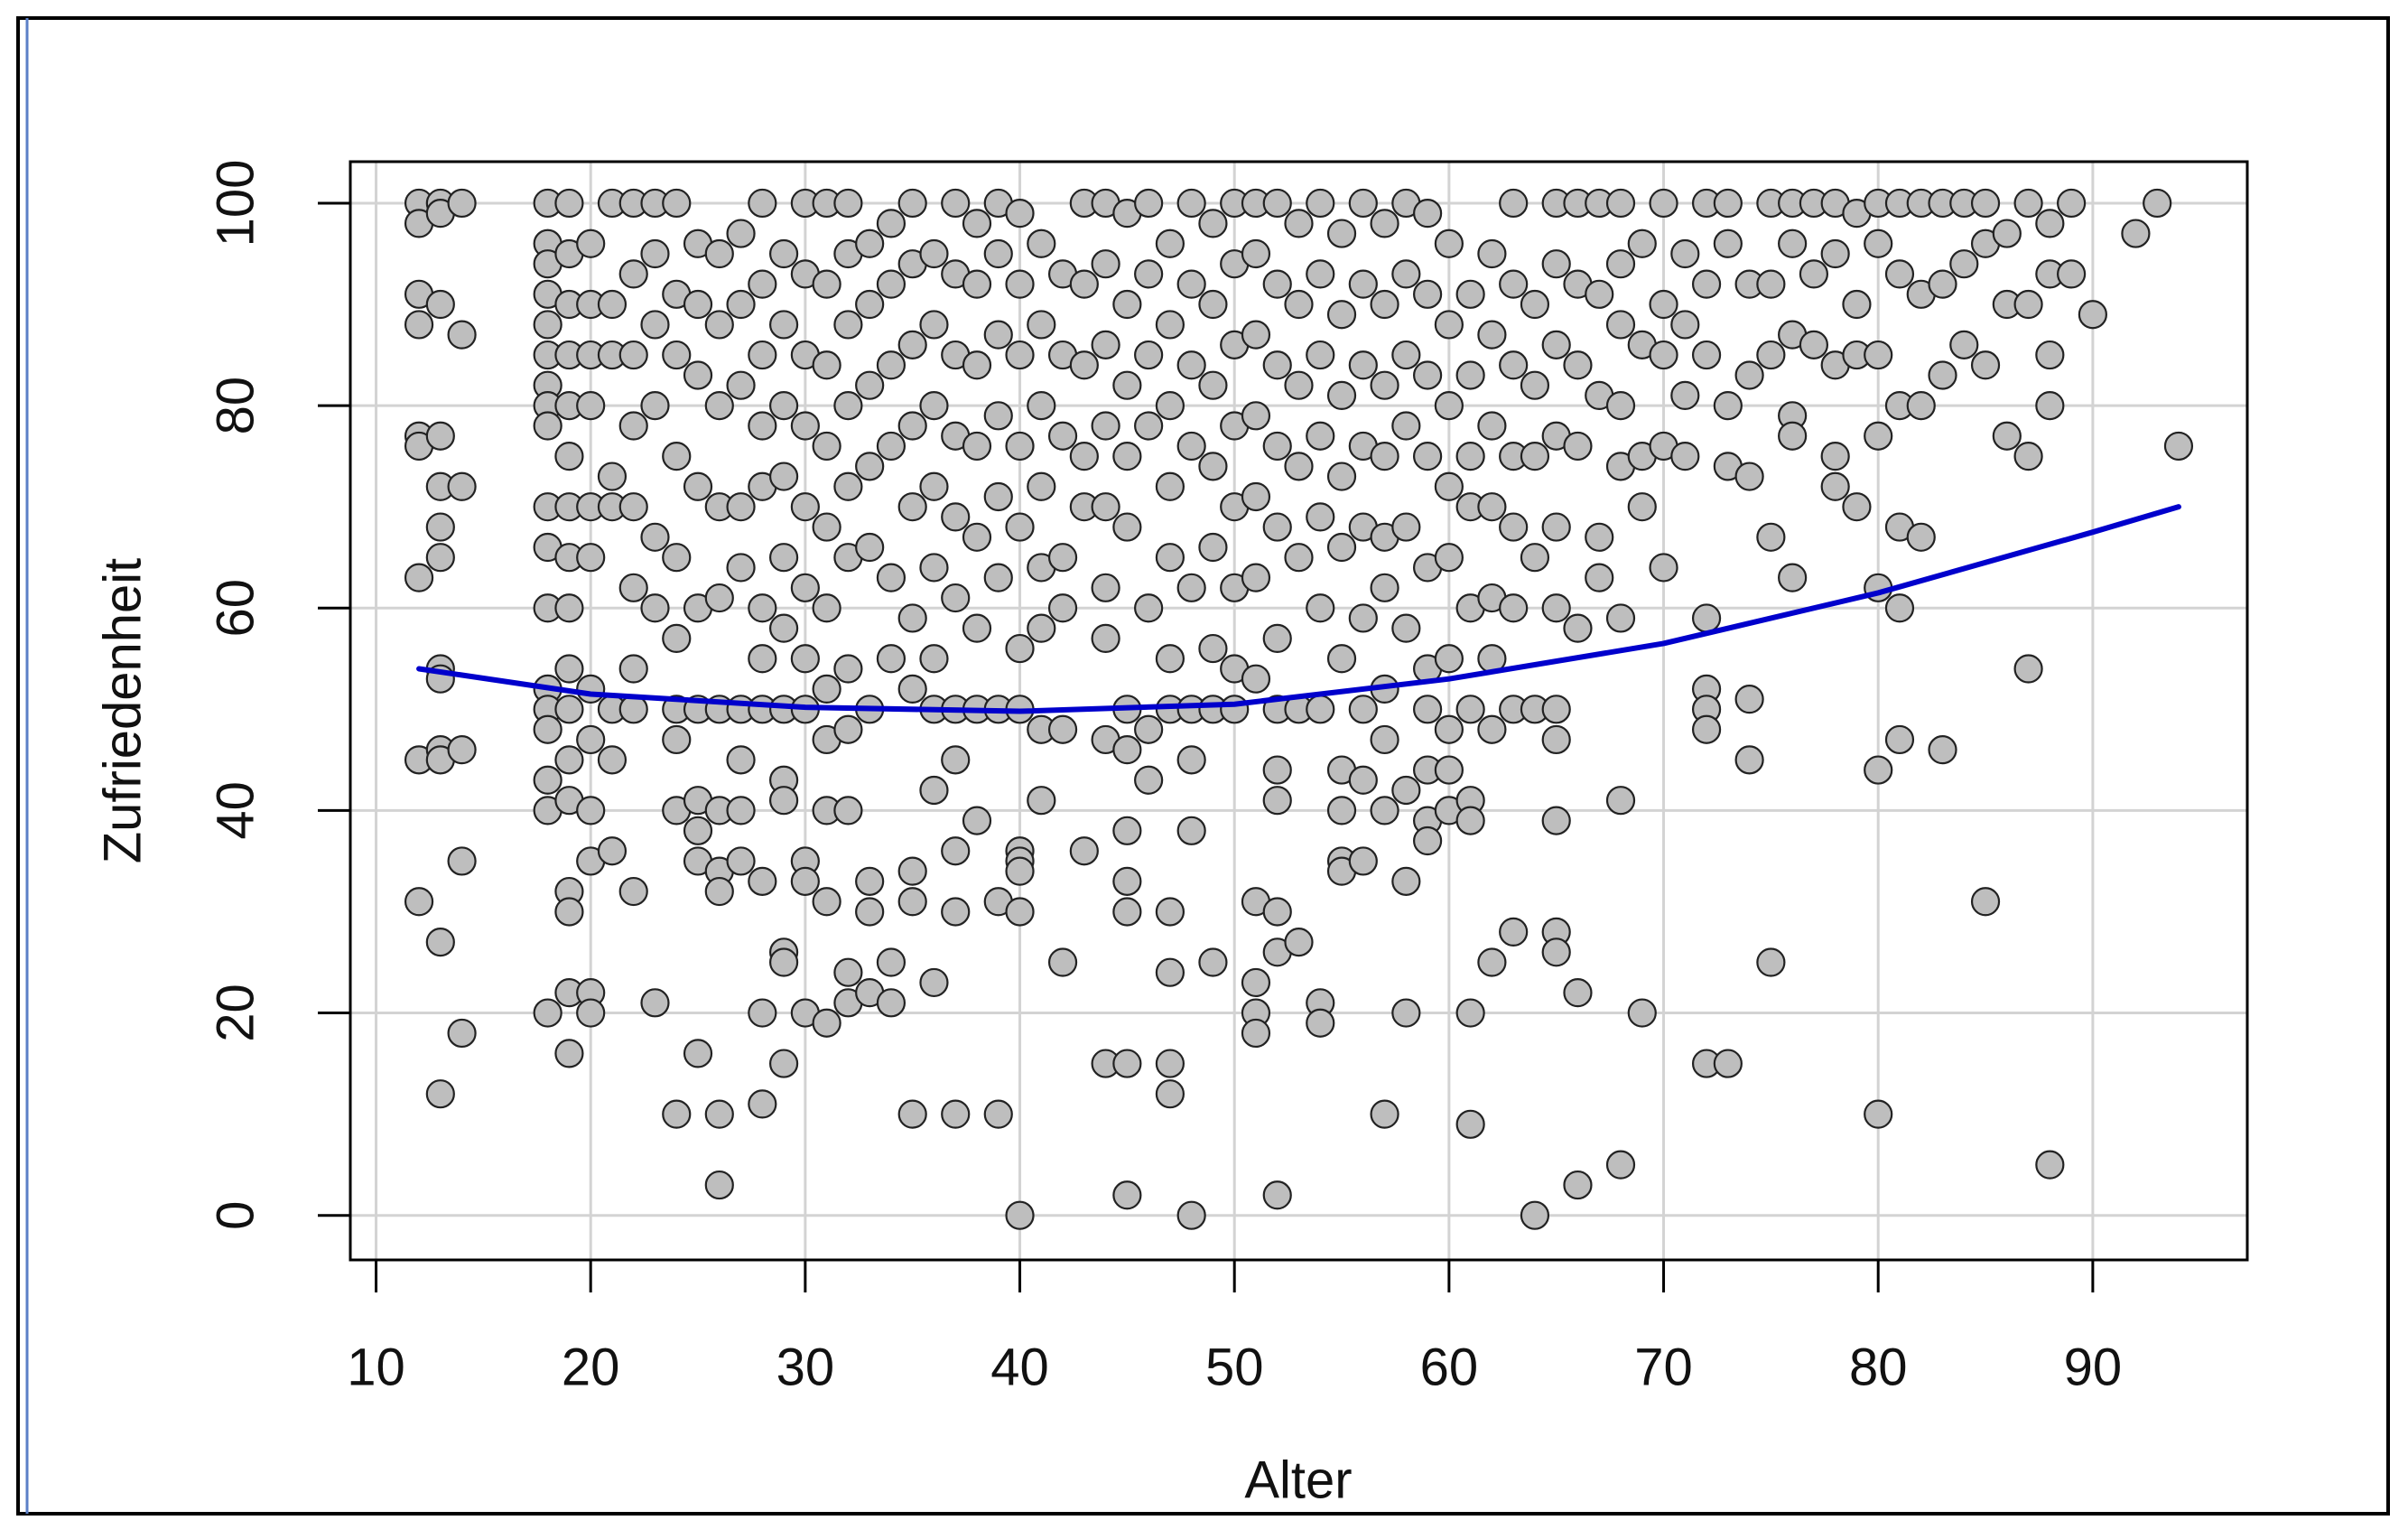 The image size is (2408, 1539). I want to click on x-tick-label: 90, so click(2093, 1367).